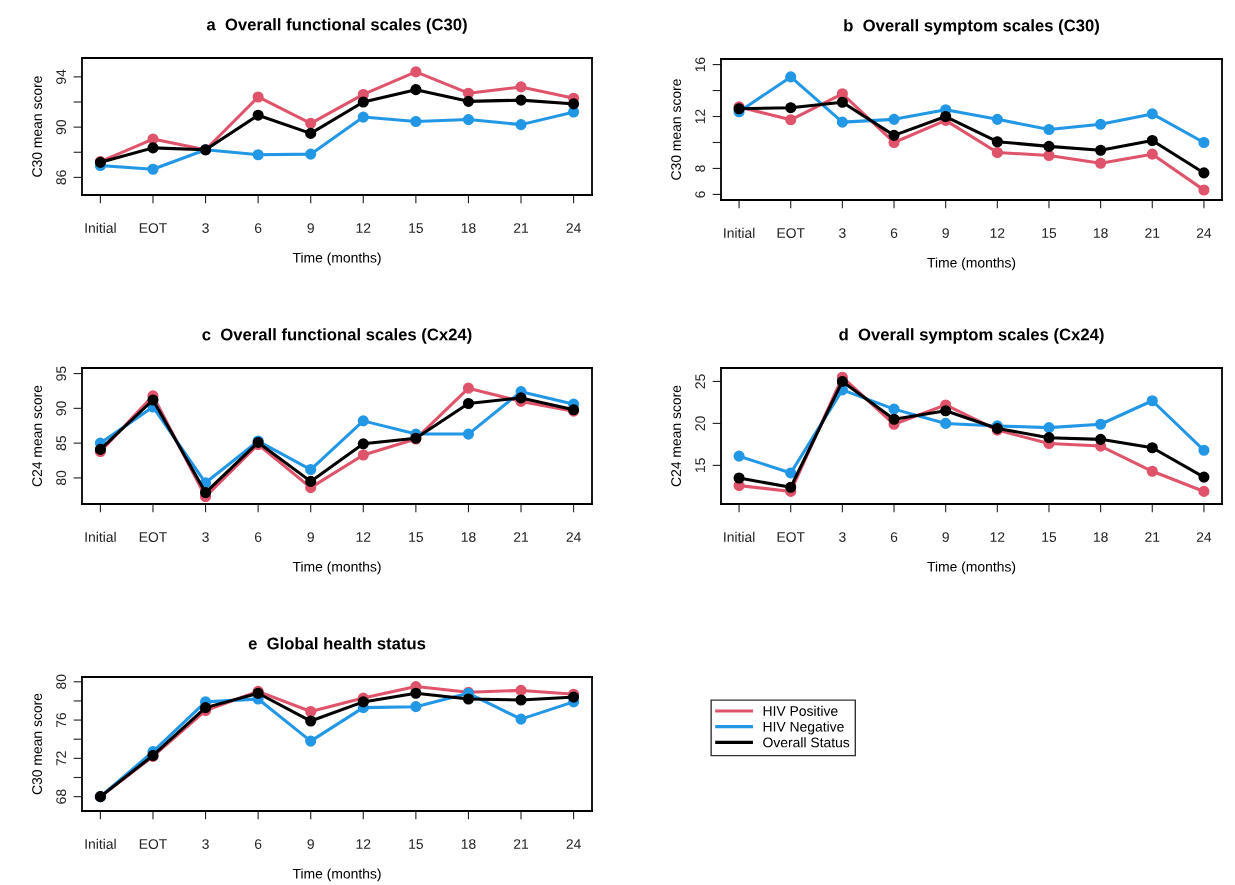 The width and height of the screenshot is (1235, 885). What do you see at coordinates (61, 443) in the screenshot?
I see `y-tick-label: 85` at bounding box center [61, 443].